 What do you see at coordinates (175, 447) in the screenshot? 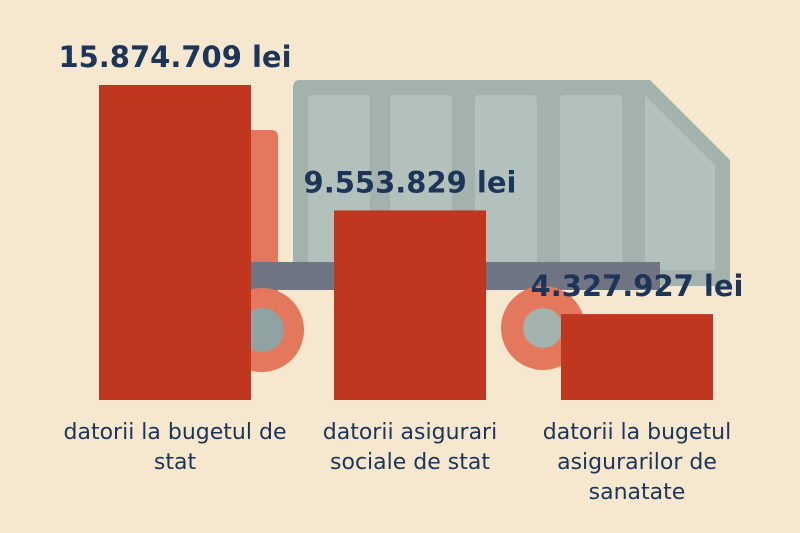
I see `category-label: datorii la bugetul de stat` at bounding box center [175, 447].